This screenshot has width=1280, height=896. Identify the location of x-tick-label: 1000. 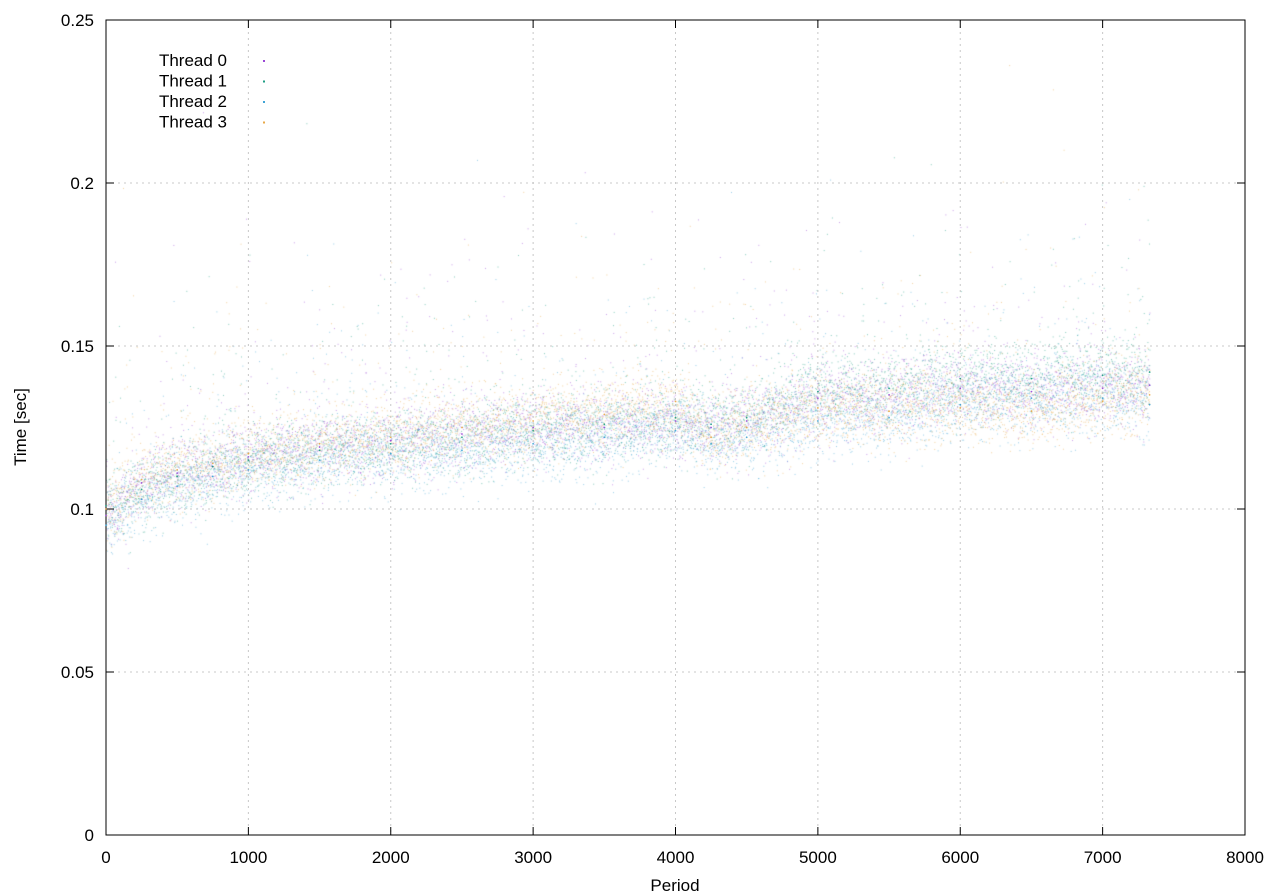
(248, 857).